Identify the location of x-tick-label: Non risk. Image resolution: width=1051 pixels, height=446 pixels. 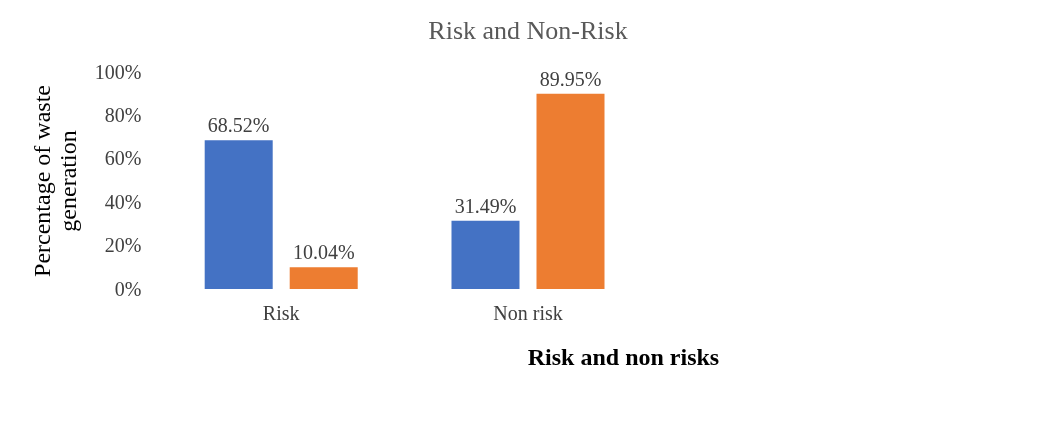
(528, 312).